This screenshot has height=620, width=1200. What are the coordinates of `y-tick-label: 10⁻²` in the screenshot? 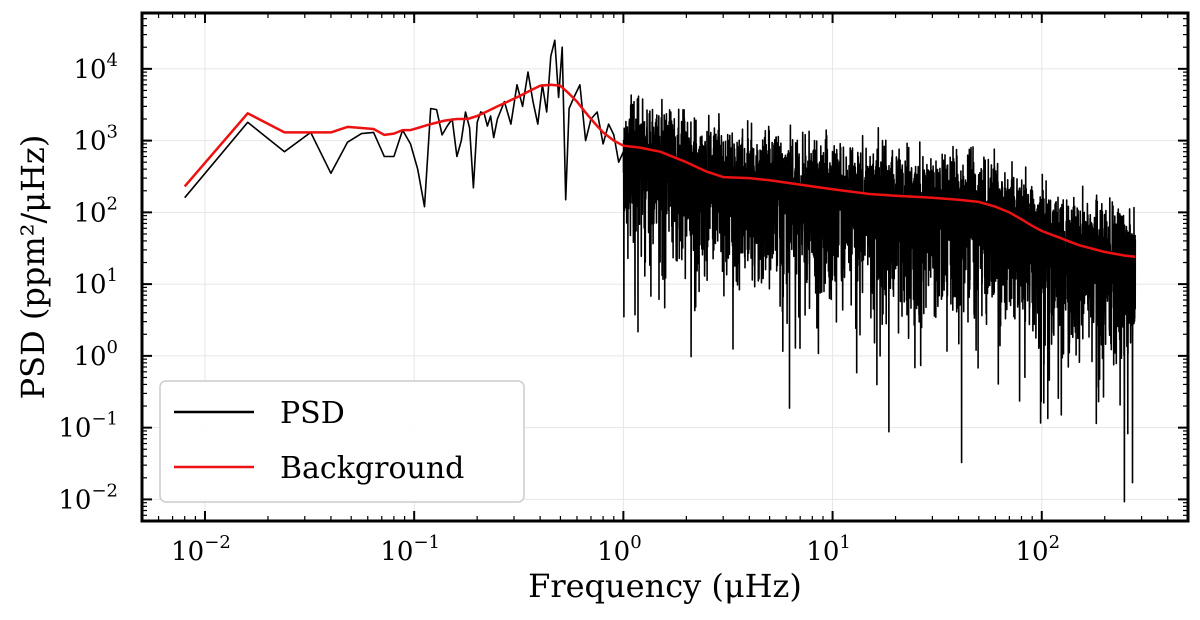 It's located at (88, 497).